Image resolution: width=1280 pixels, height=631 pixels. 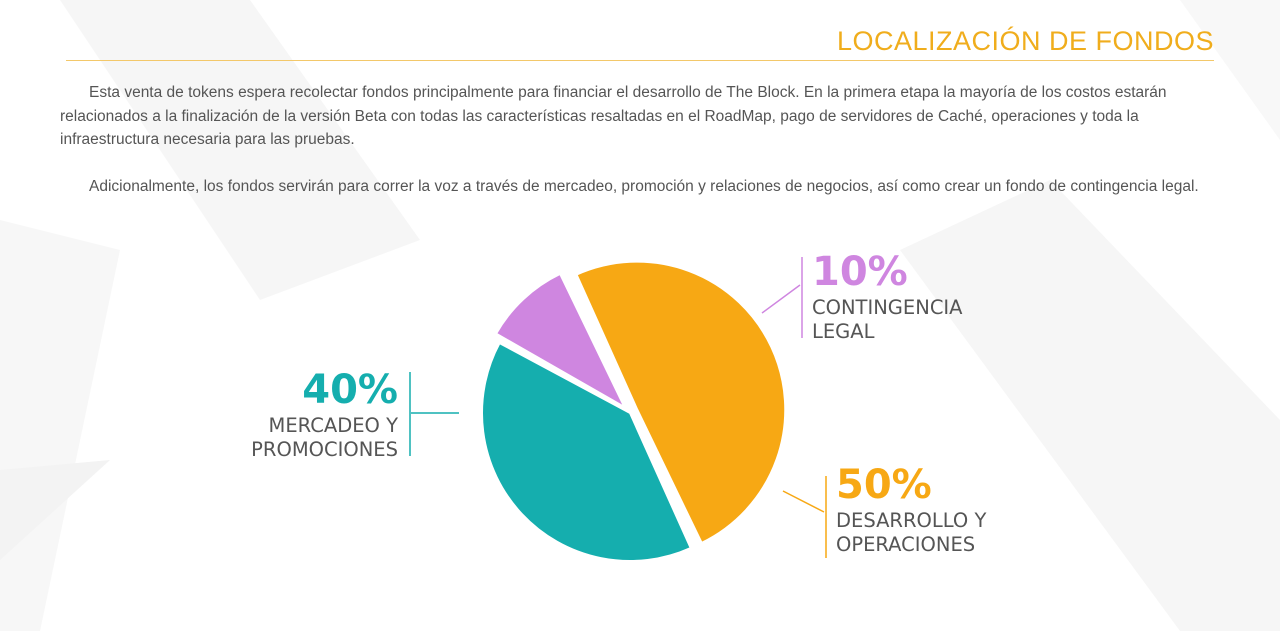 What do you see at coordinates (887, 307) in the screenshot?
I see `category-label-10-line-1: CONTINGENCIA` at bounding box center [887, 307].